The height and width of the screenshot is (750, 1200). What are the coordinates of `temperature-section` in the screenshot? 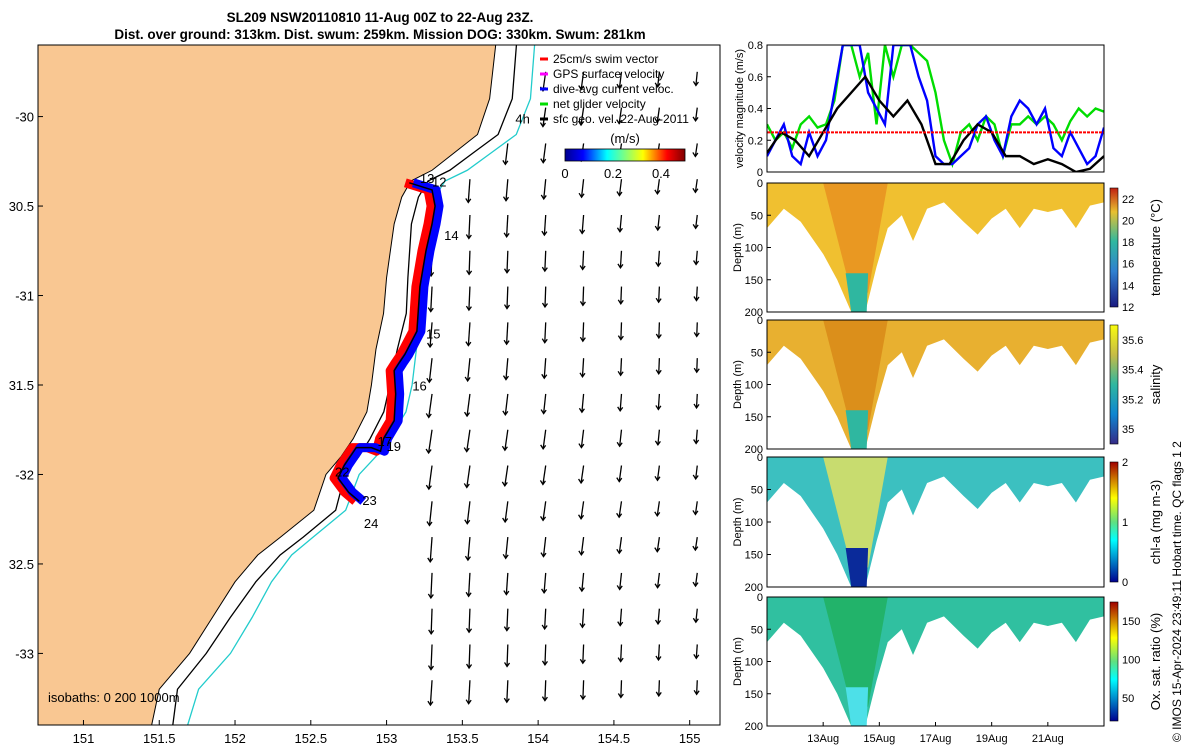 It's located at (935, 247).